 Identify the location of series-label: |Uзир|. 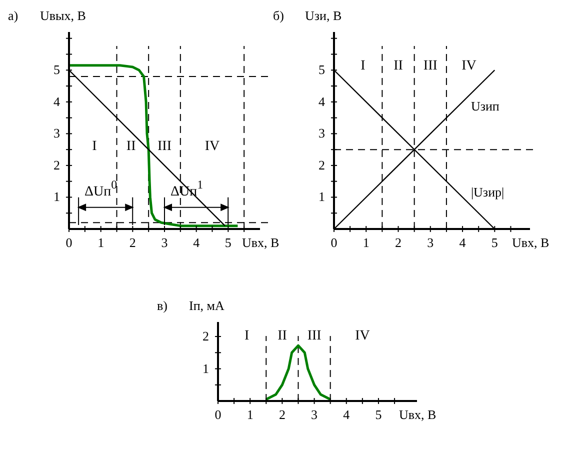
(487, 192).